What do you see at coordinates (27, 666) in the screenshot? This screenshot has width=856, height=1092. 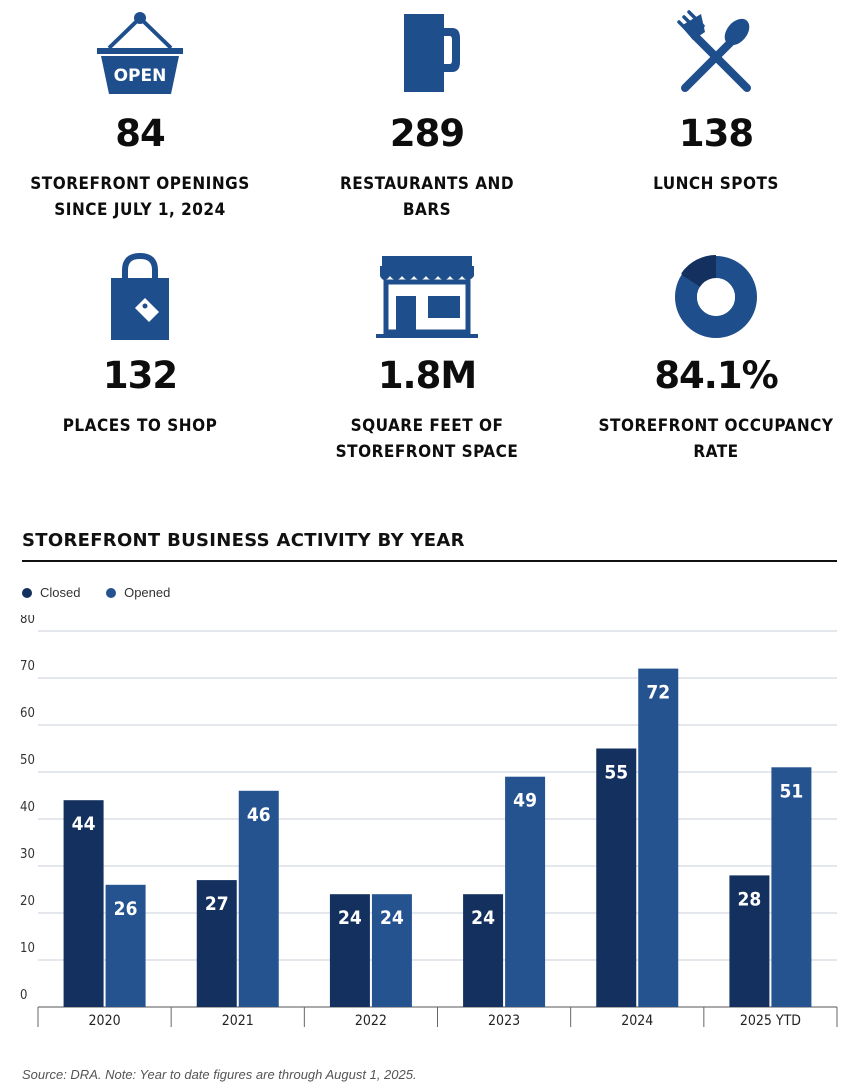 I see `y-tick-label: 70` at bounding box center [27, 666].